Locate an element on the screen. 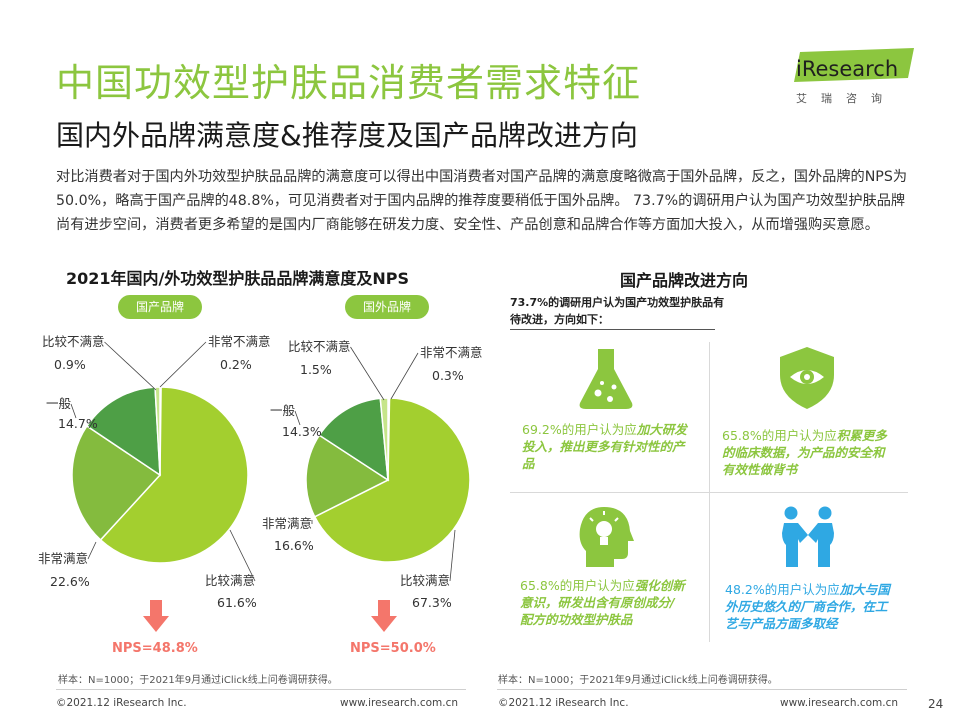  nps-domestic: NPS=48.8% is located at coordinates (155, 648).